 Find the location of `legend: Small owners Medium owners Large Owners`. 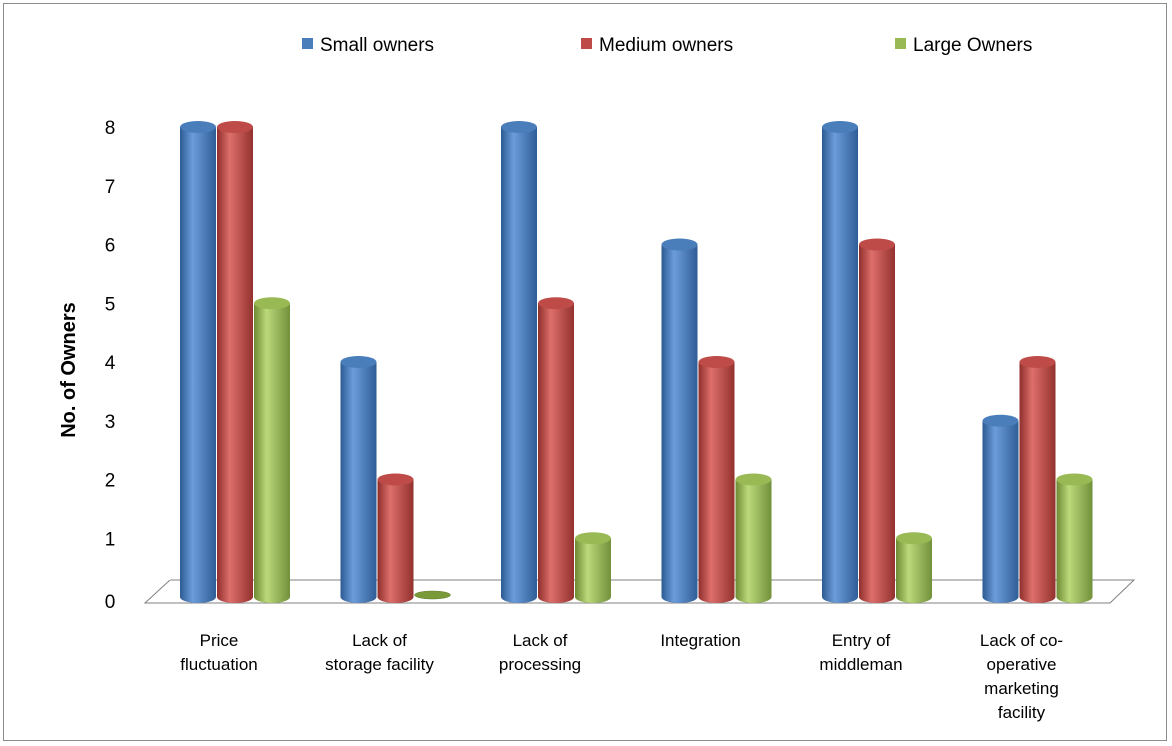

legend: Small owners Medium owners Large Owners is located at coordinates (667, 45).